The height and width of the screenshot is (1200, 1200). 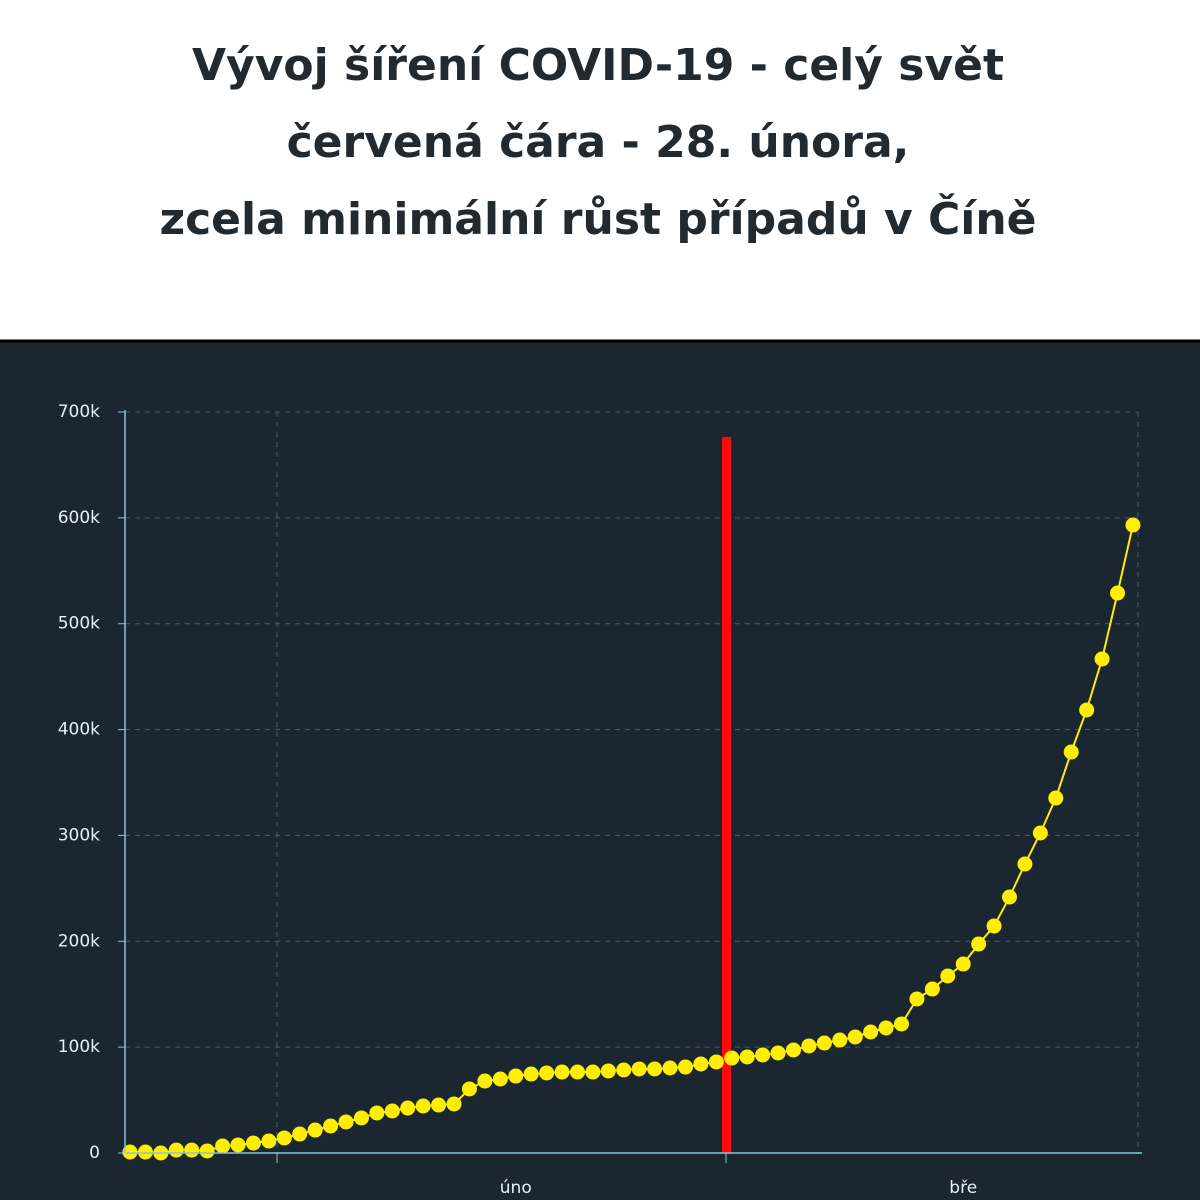 I want to click on chart-title: Vývoj šíření COVID-19 - celý svět, so click(x=598, y=65).